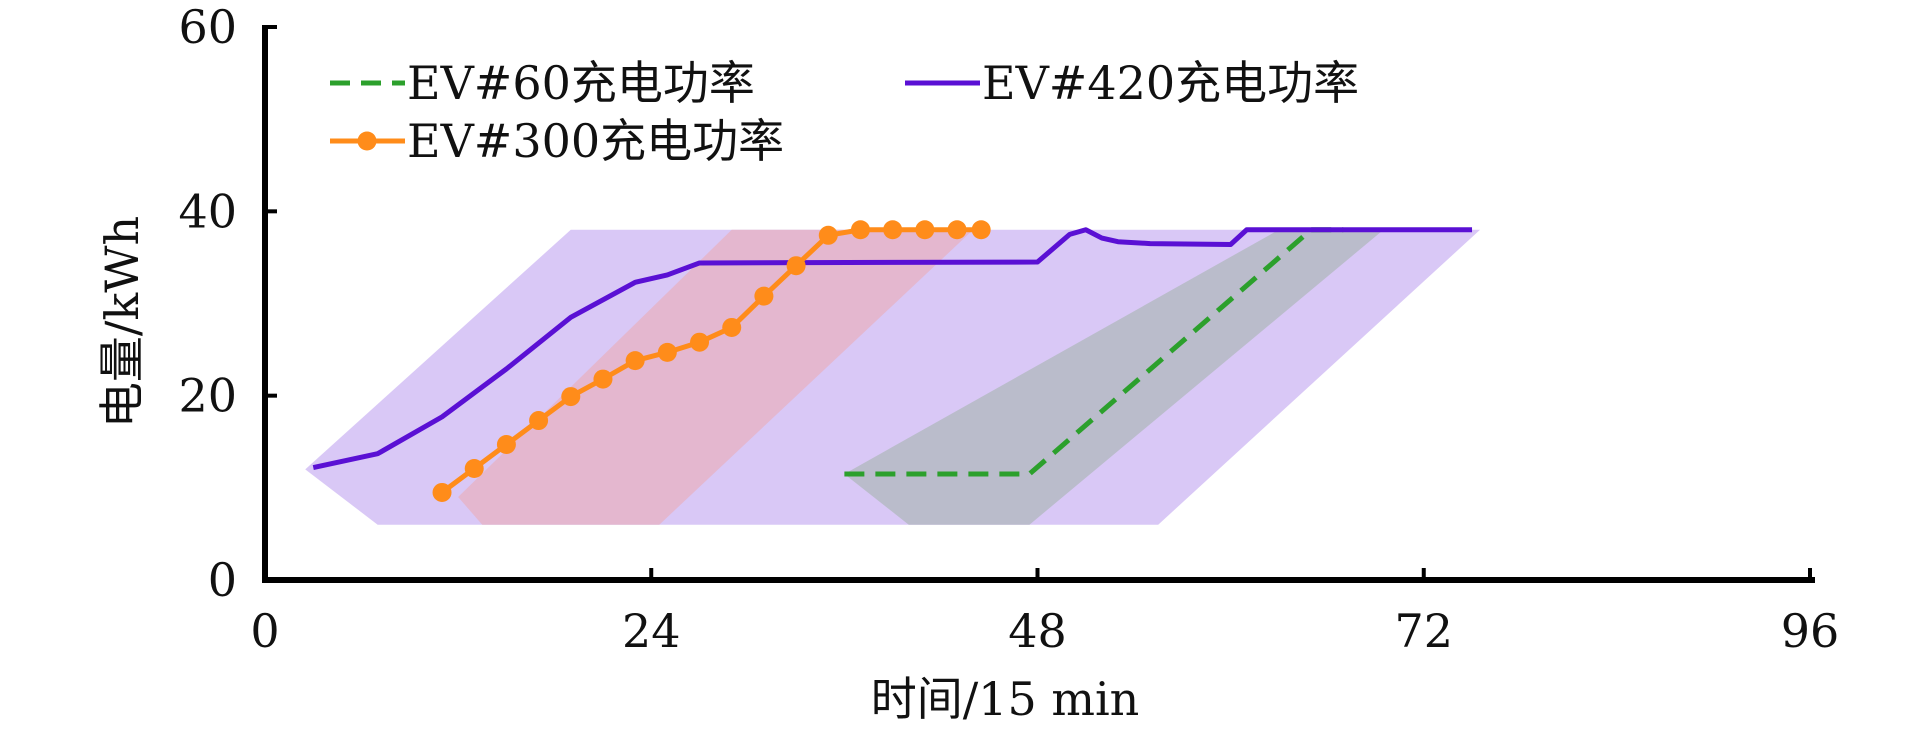  Describe the element at coordinates (1037, 631) in the screenshot. I see `x-tick-label-48: 48` at that location.